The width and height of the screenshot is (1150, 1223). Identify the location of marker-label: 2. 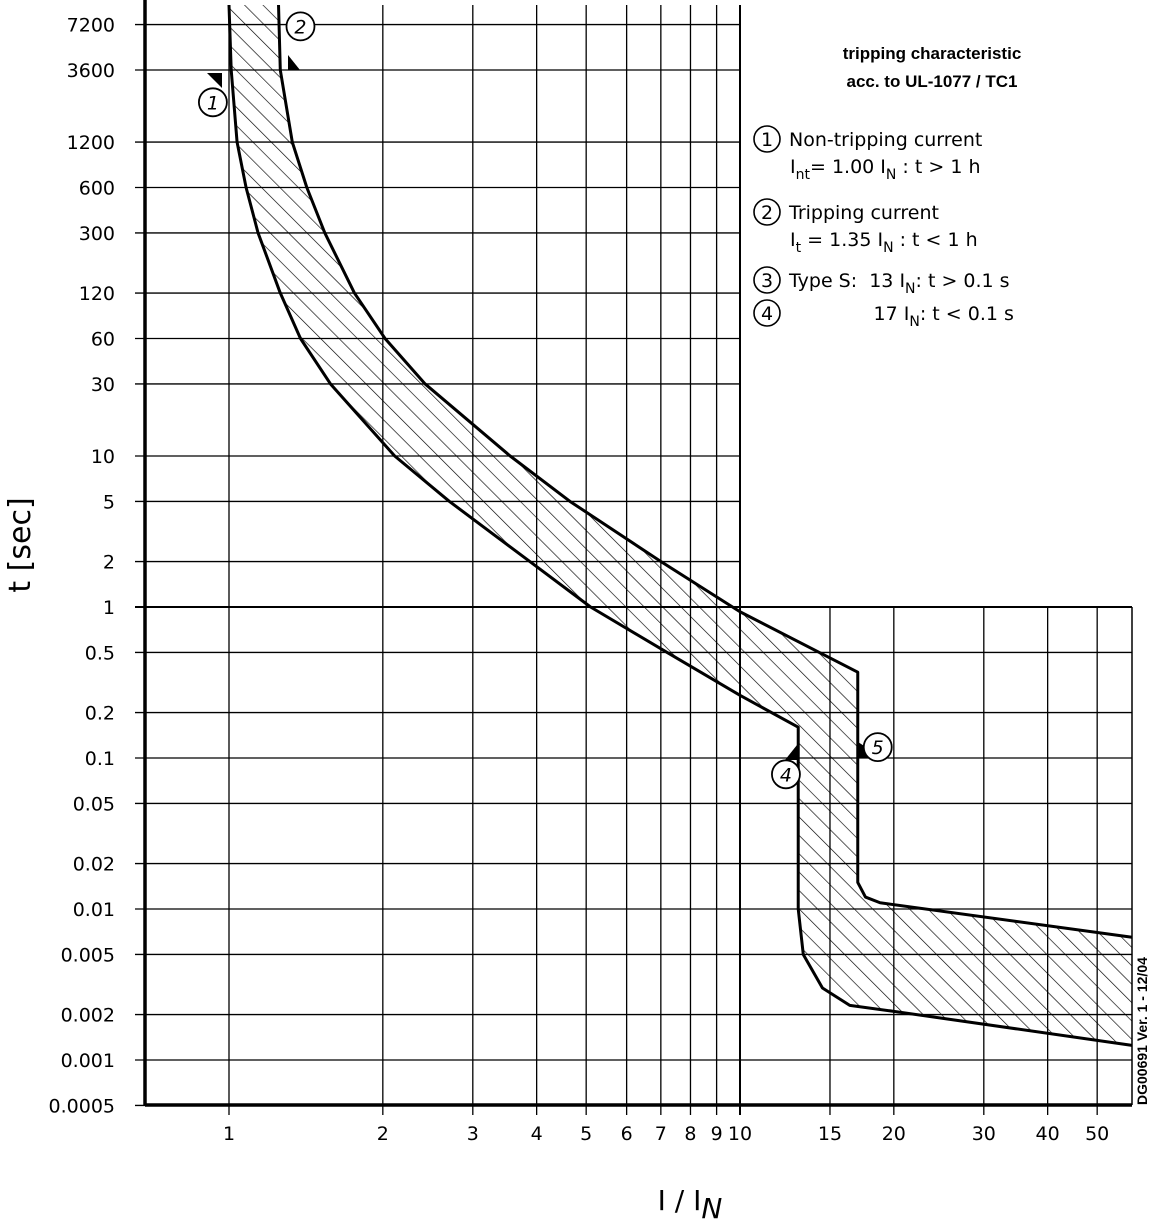
(300, 27).